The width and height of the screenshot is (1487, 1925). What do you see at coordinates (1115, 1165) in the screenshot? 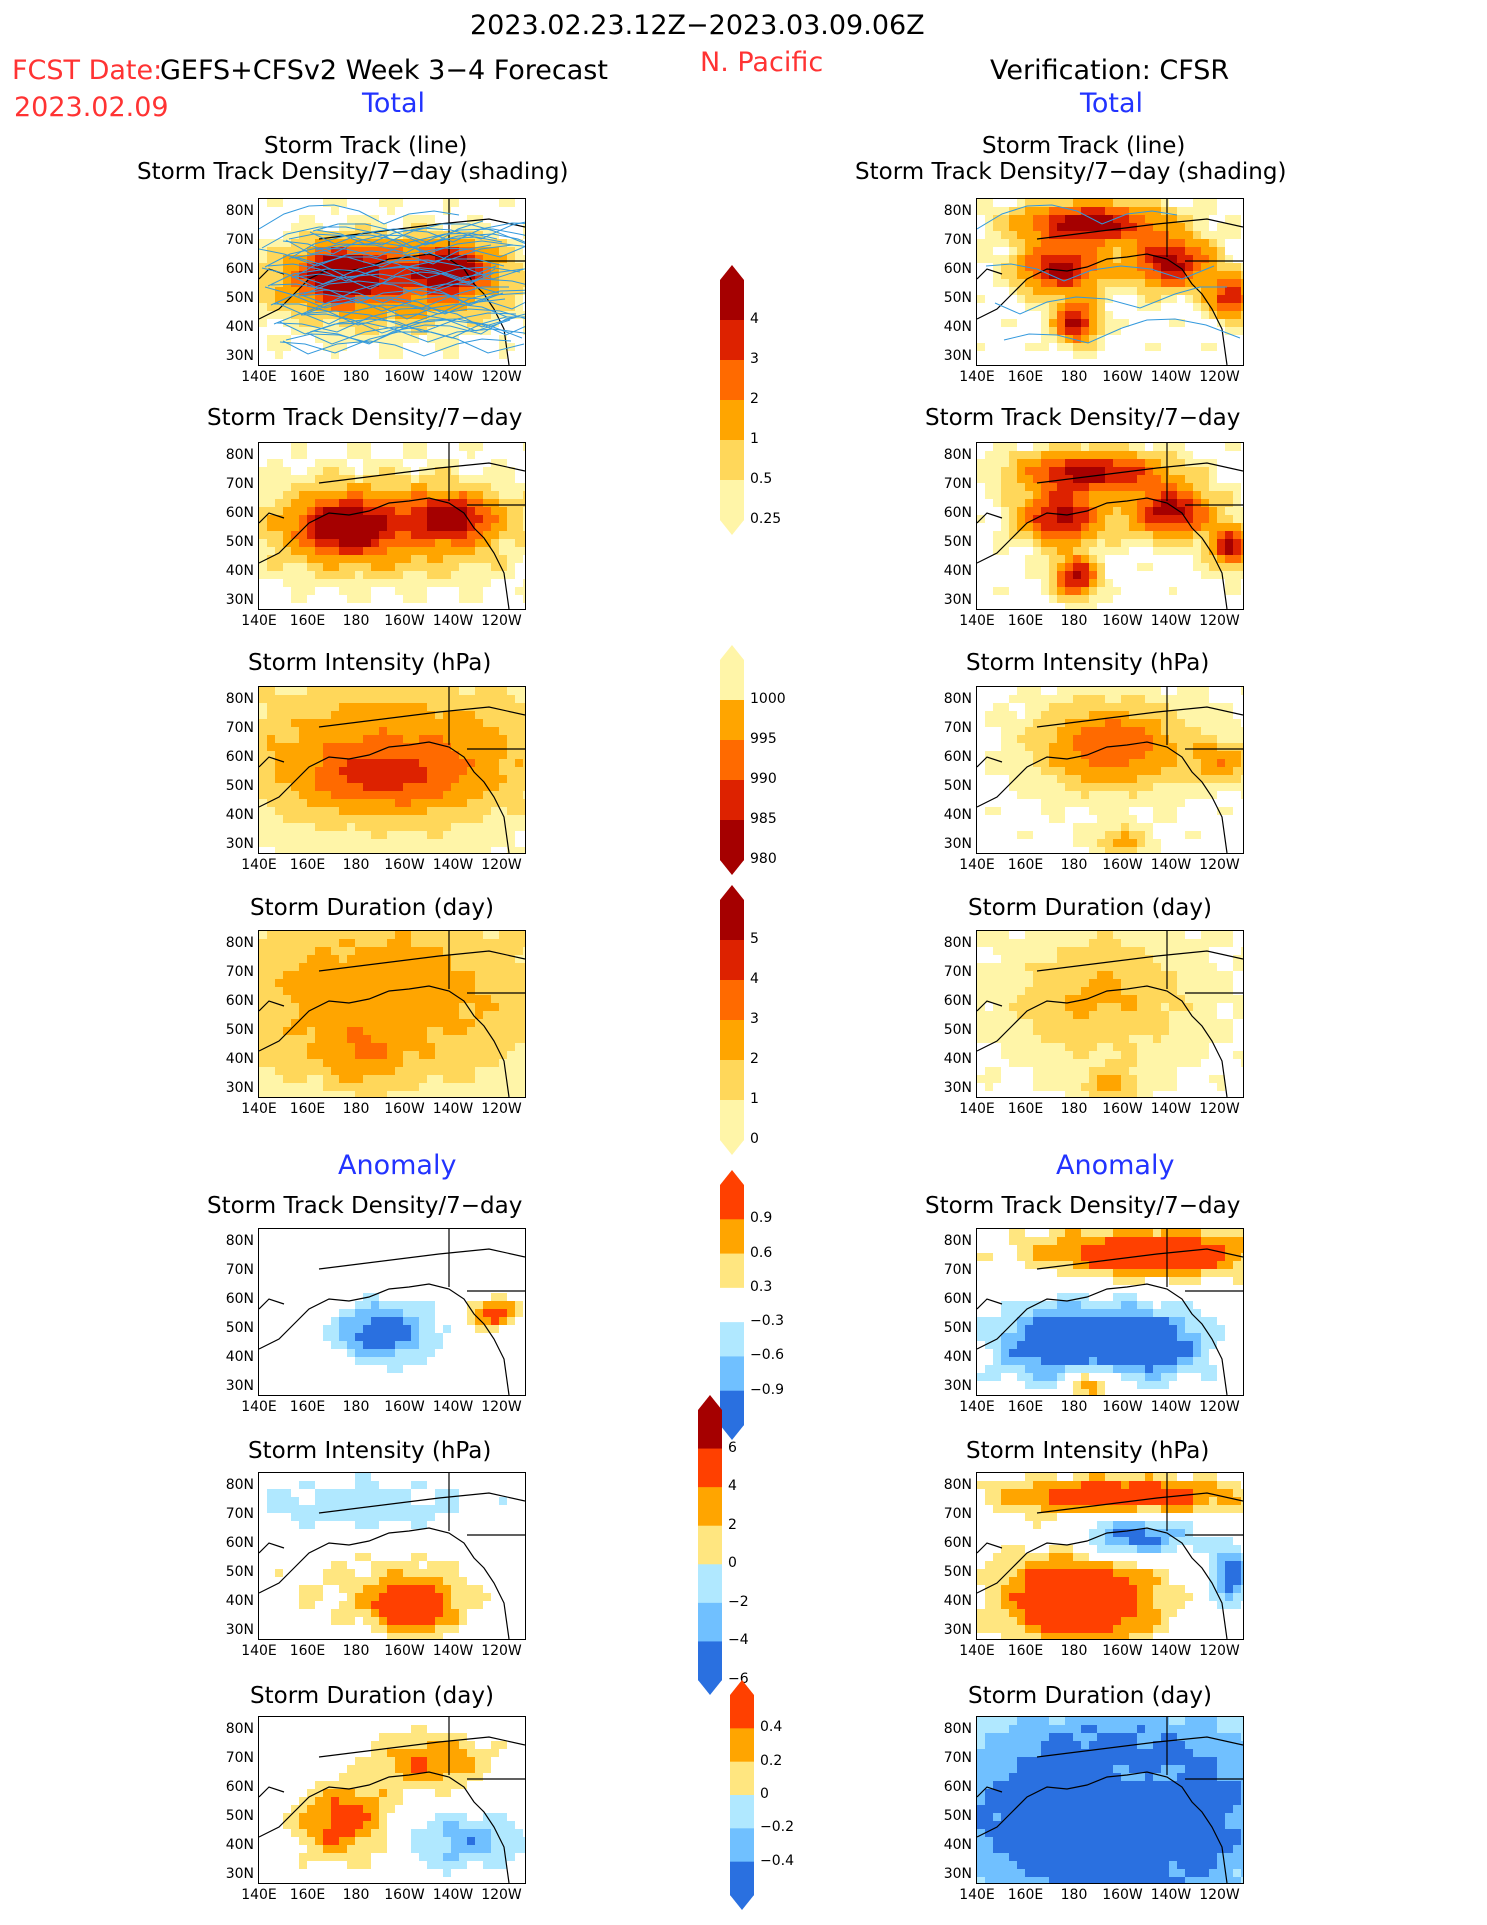
I see `anomaly-right: Anomaly` at bounding box center [1115, 1165].